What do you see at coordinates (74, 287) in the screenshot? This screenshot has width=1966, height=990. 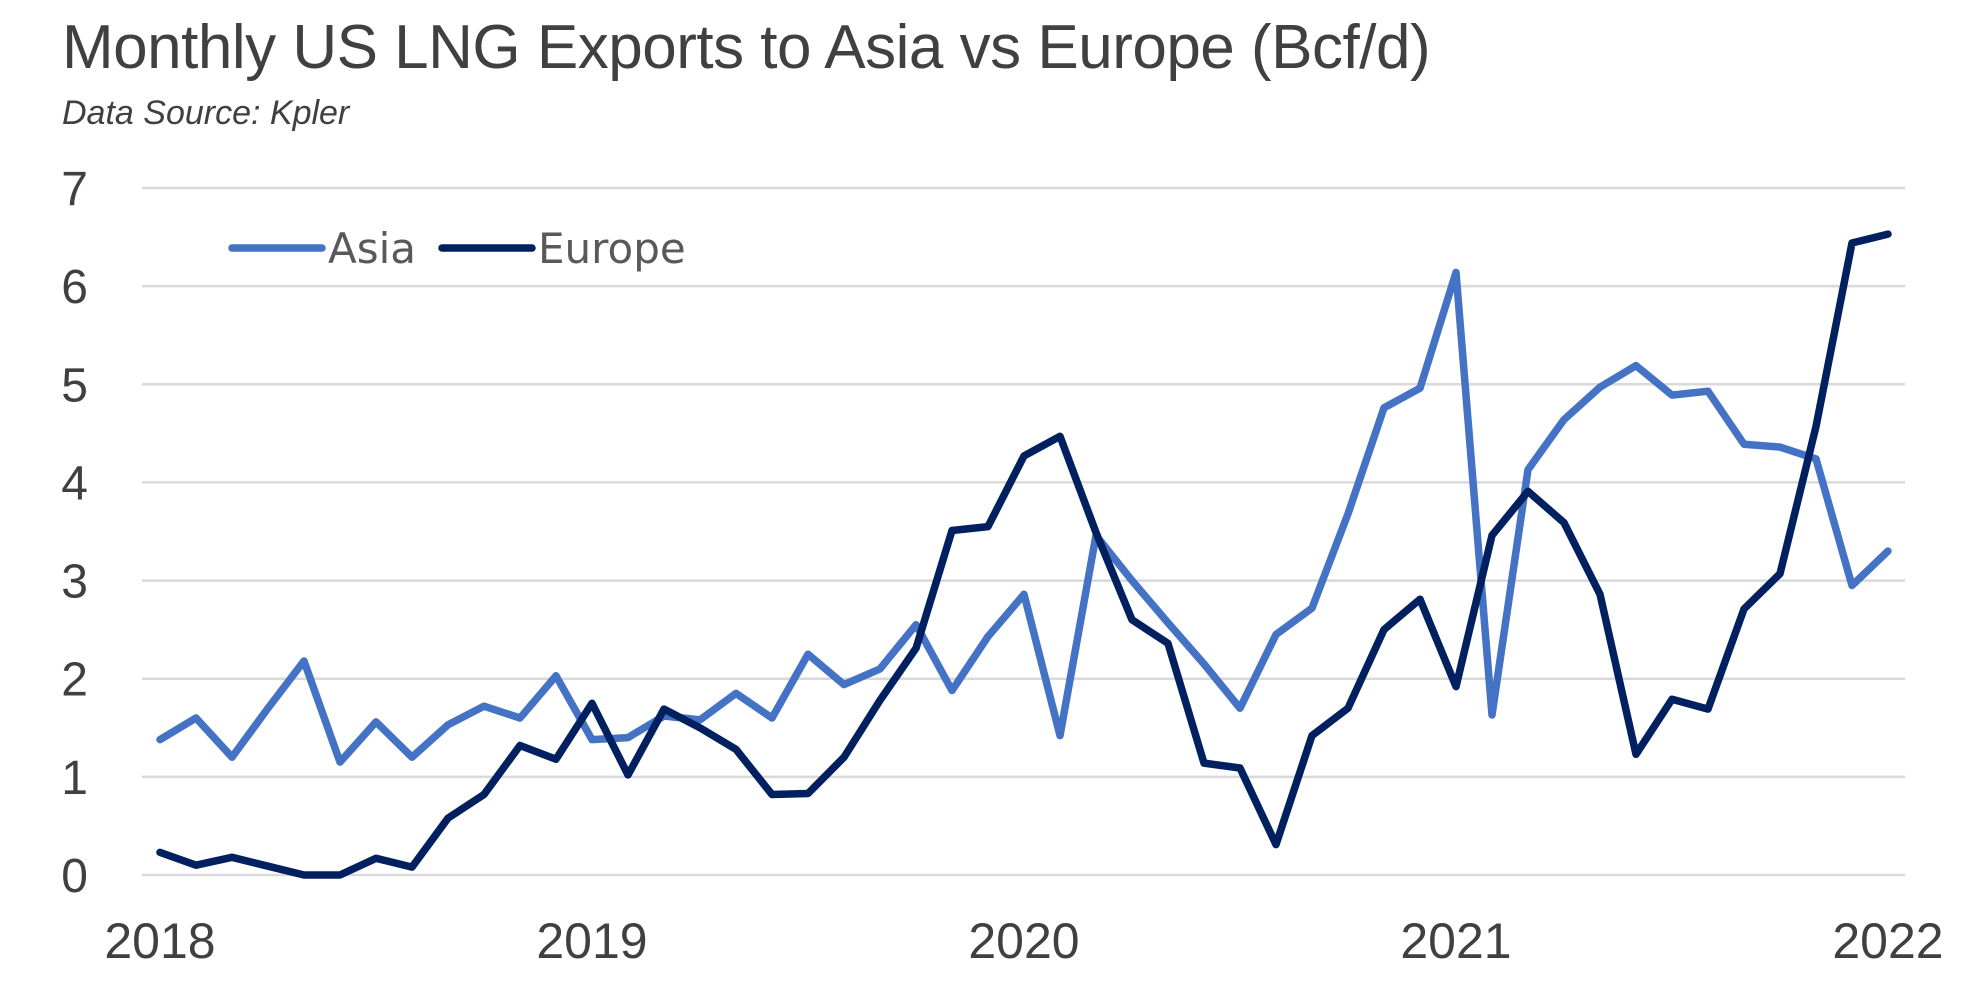 I see `y-tick-label: 6` at bounding box center [74, 287].